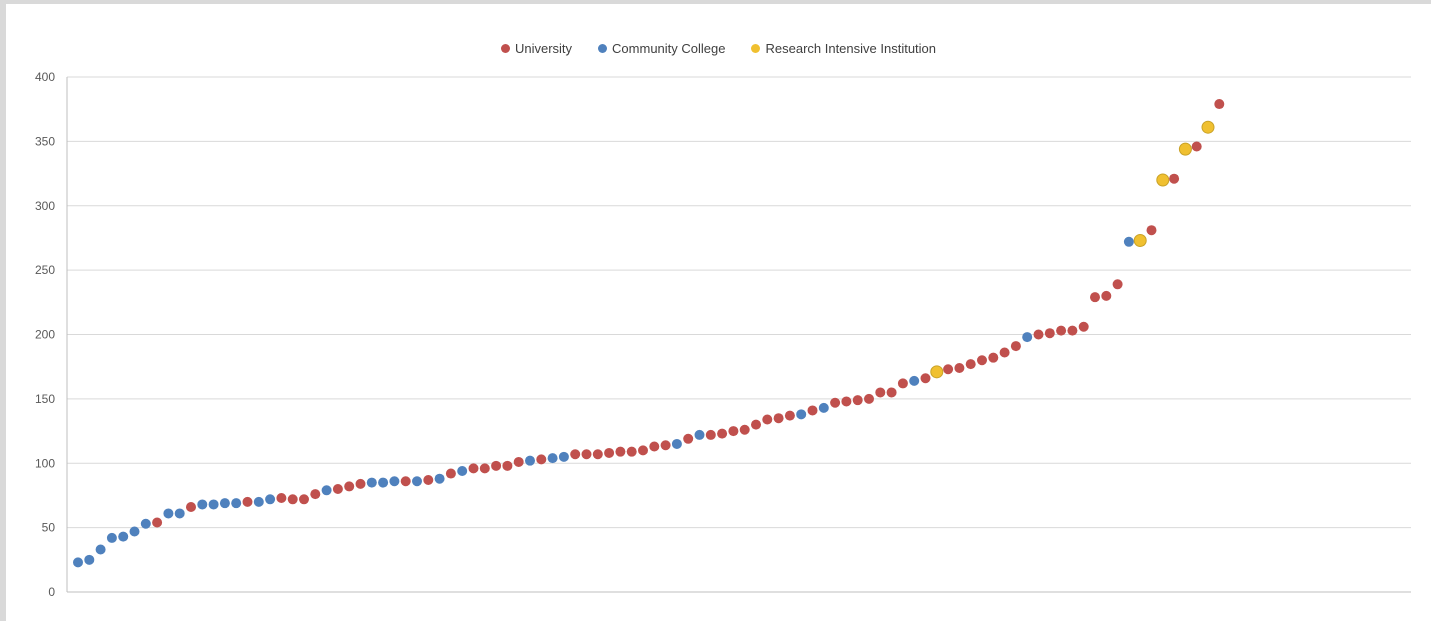 This screenshot has height=621, width=1431. What do you see at coordinates (49, 528) in the screenshot?
I see `y-tick-label-50: 50` at bounding box center [49, 528].